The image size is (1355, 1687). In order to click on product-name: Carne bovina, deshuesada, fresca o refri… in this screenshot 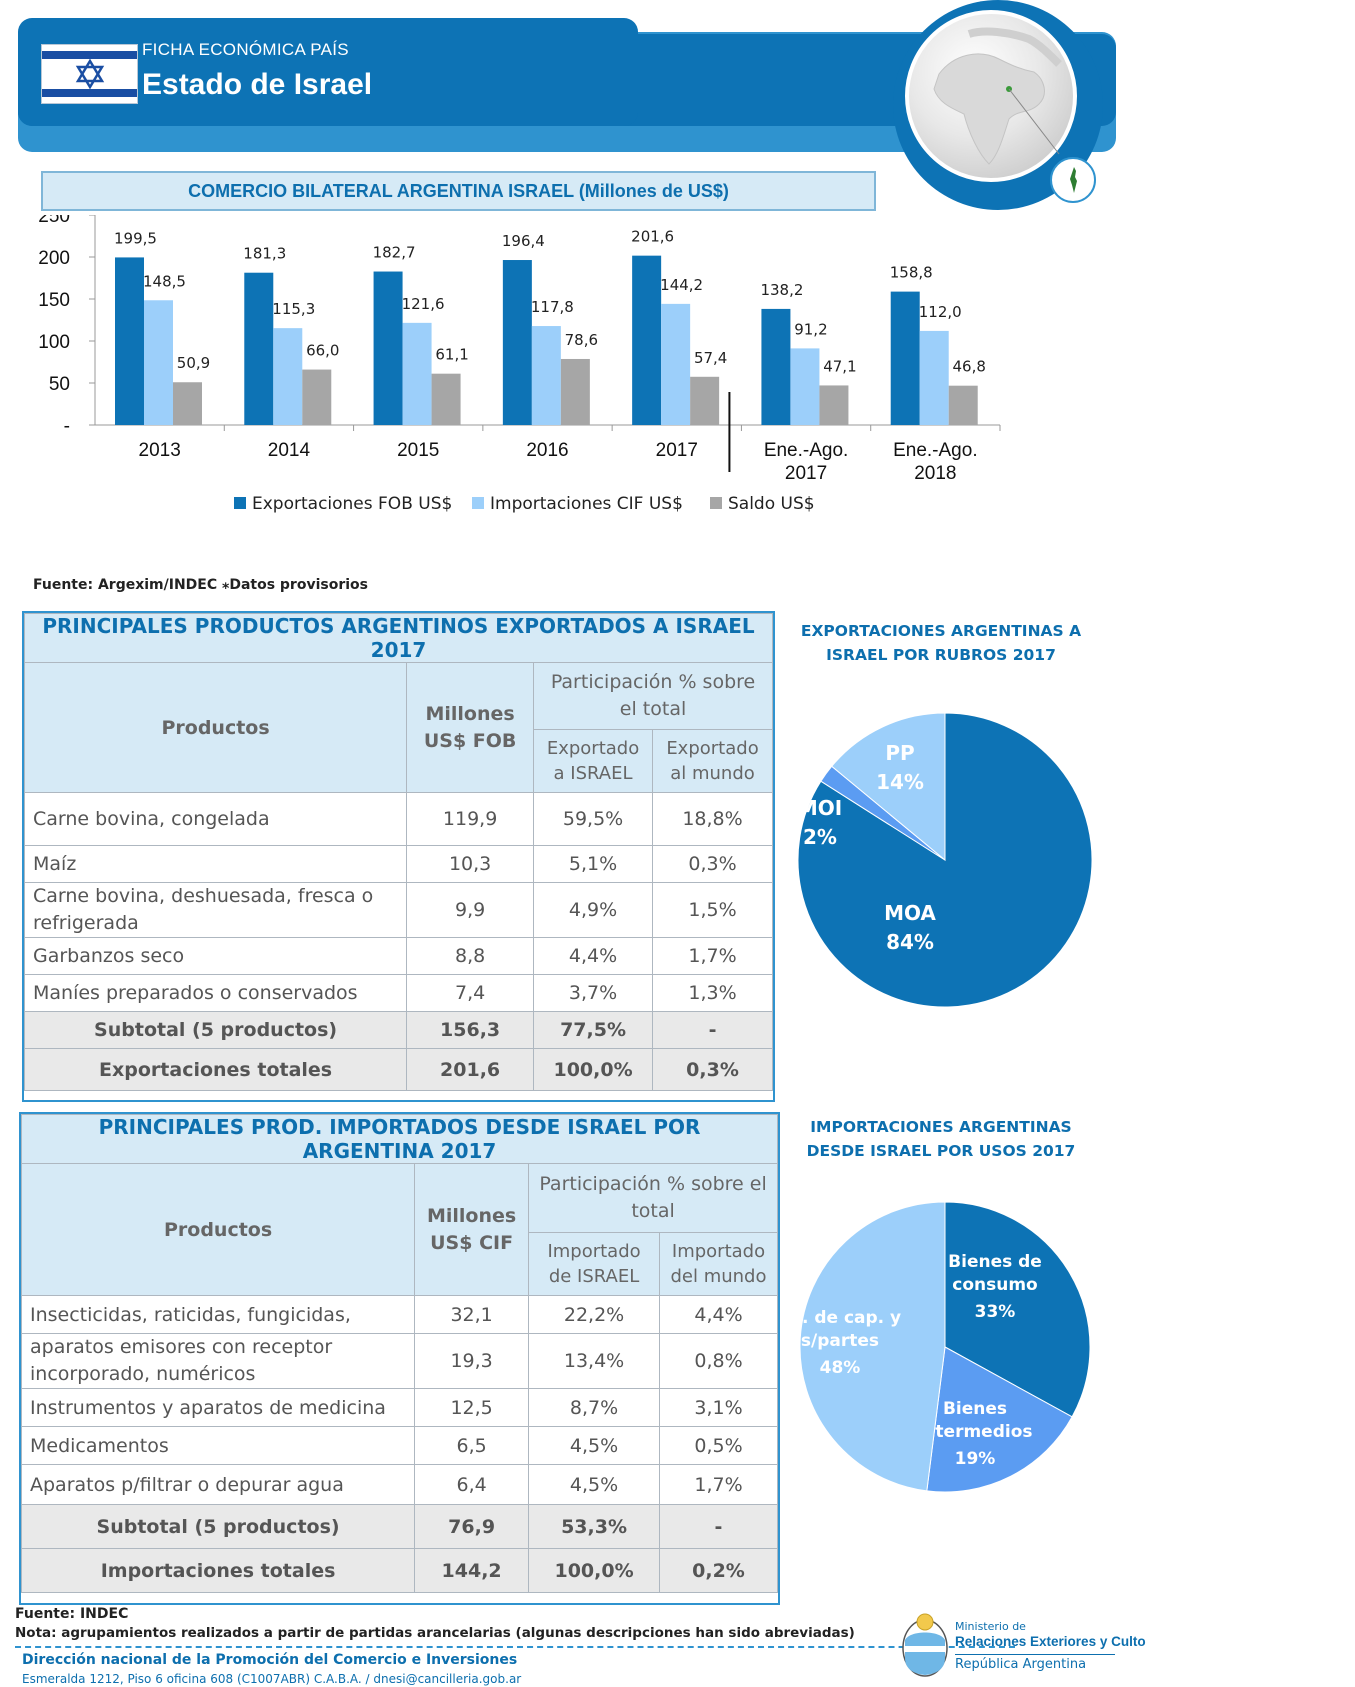, I will do `click(215, 910)`.